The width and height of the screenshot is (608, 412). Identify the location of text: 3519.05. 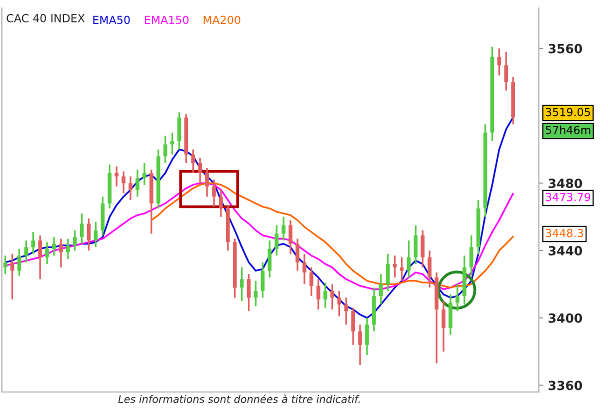
(568, 112).